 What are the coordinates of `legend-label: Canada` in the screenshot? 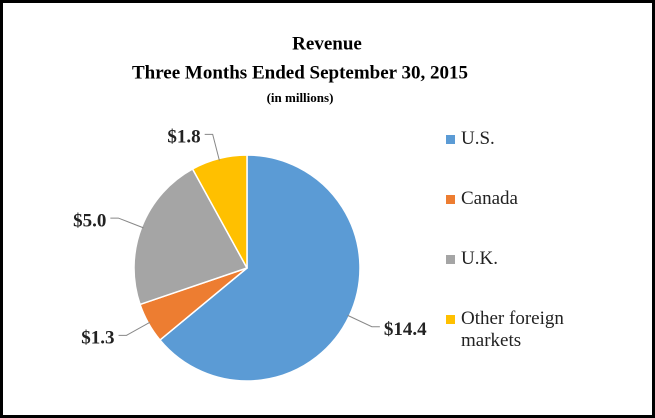 It's located at (489, 198).